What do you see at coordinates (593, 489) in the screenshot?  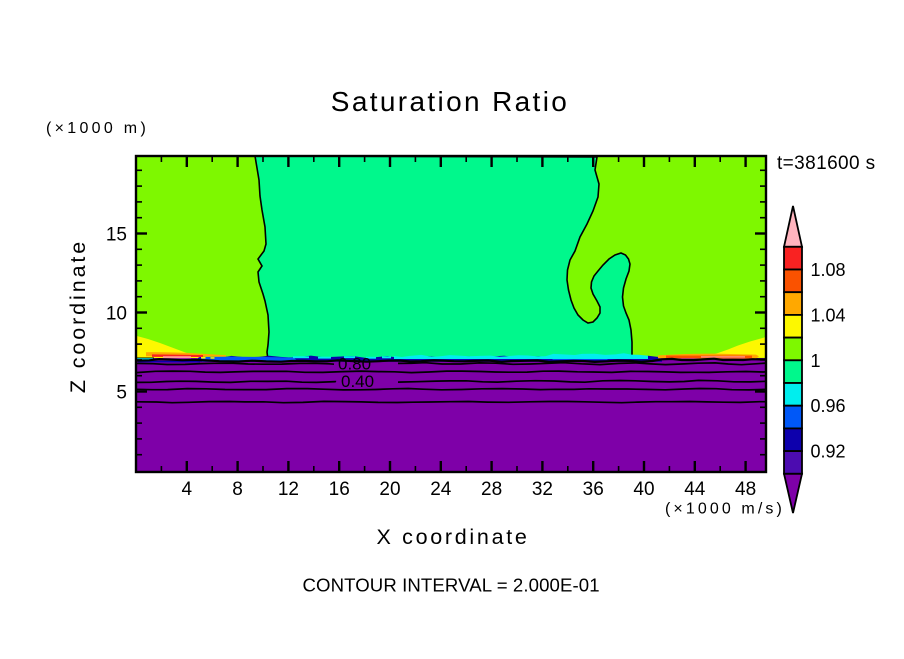 I see `svg-text: 36` at bounding box center [593, 489].